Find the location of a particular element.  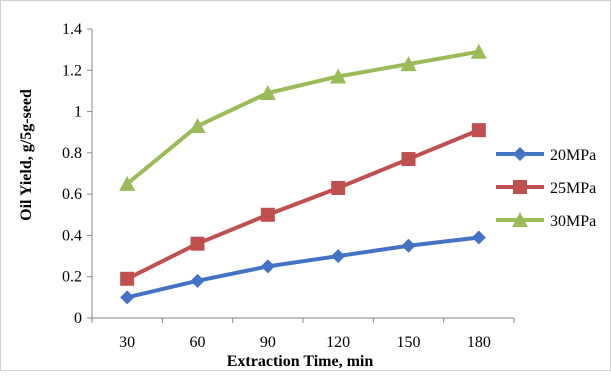

y-tick-label: 0.6 is located at coordinates (72, 194).